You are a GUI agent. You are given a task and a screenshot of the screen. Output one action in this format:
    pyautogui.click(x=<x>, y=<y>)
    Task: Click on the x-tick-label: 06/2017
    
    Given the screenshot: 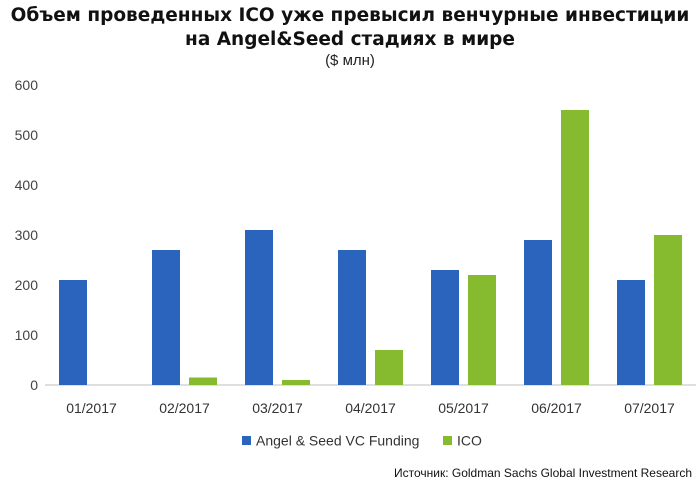 What is the action you would take?
    pyautogui.click(x=556, y=408)
    